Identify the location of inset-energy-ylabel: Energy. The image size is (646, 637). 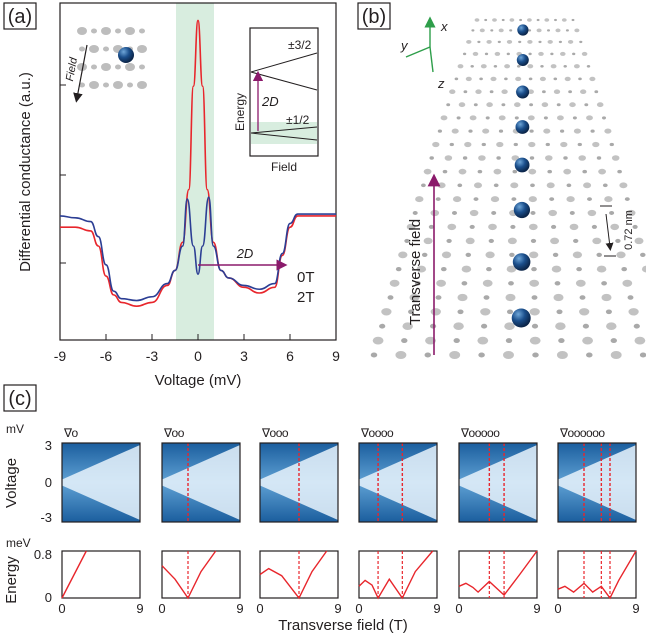
(240, 112).